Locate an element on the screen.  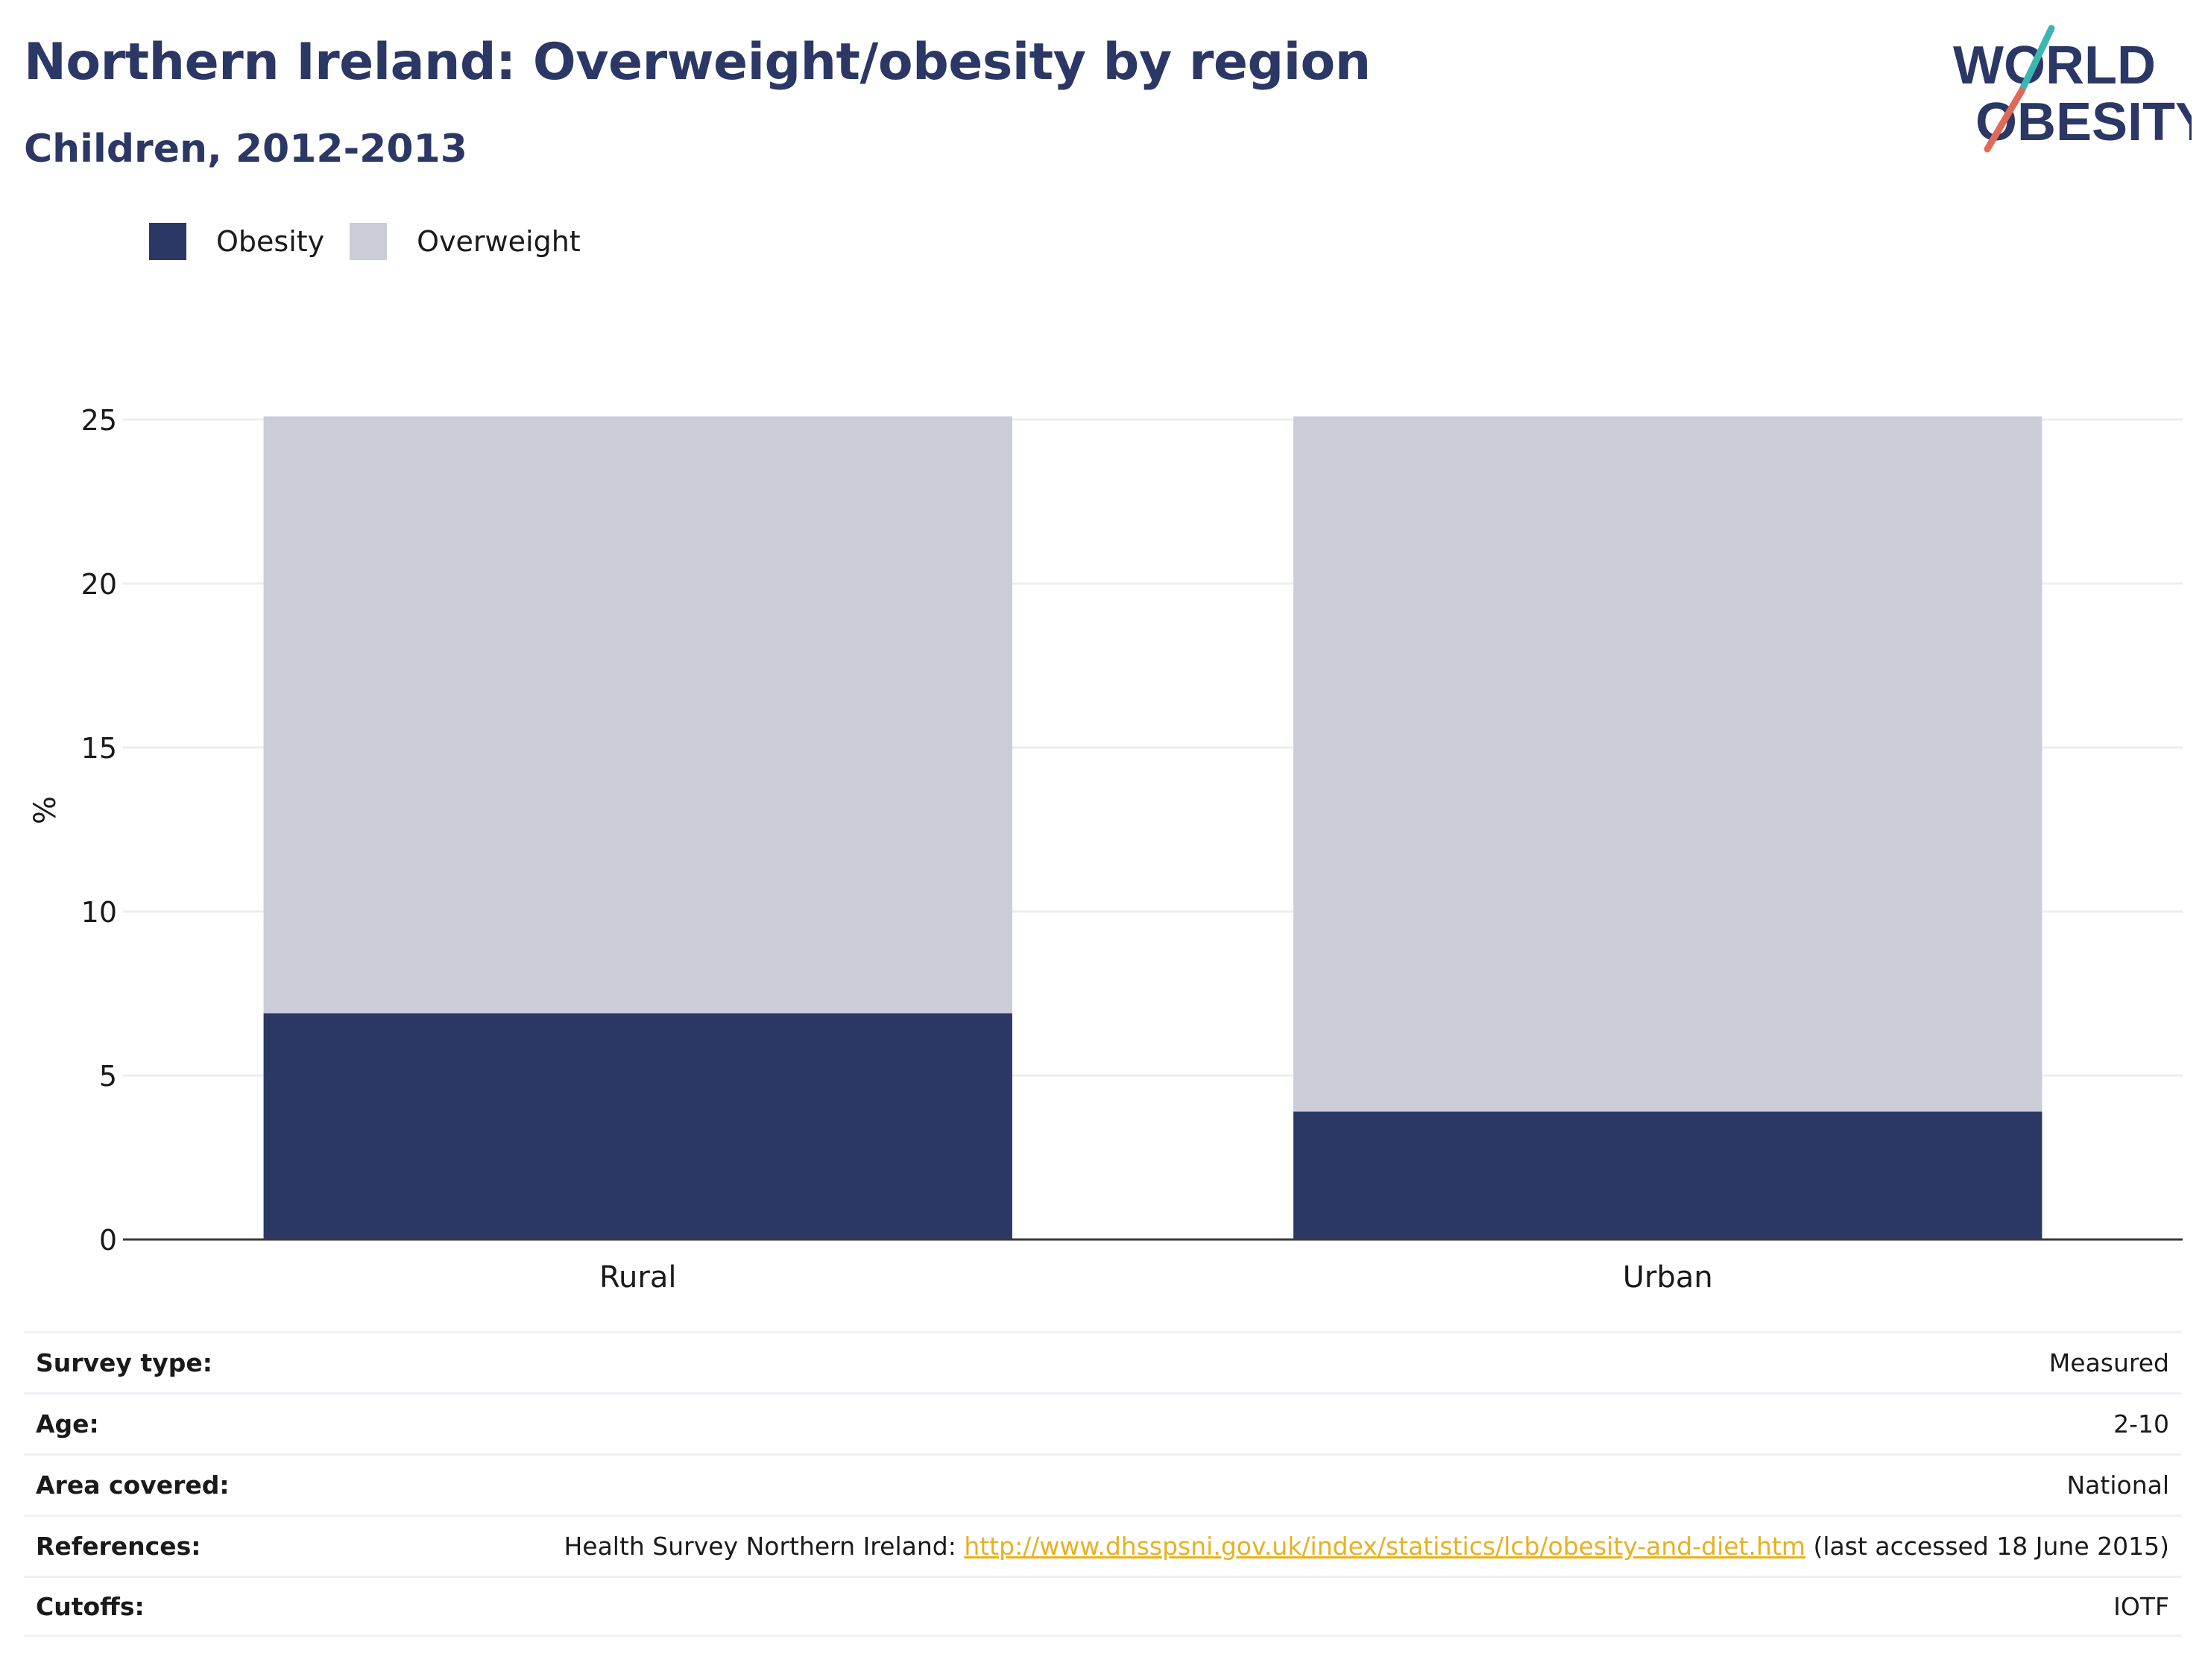
legend-label-overweight: Overweight is located at coordinates (499, 241).